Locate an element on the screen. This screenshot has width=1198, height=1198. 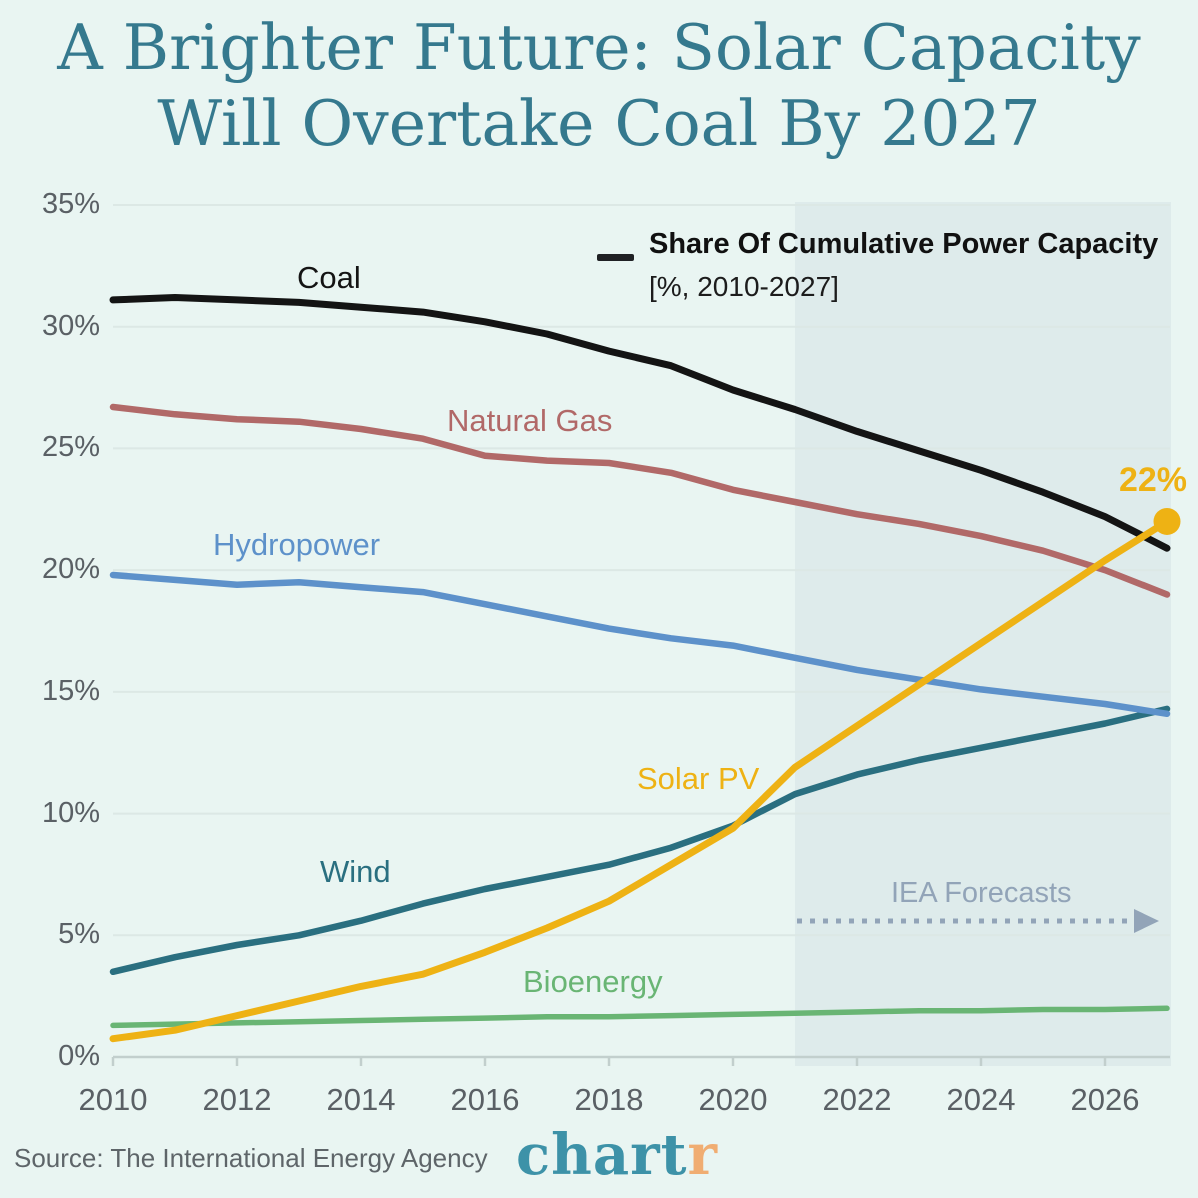
y-tick-label: 30% is located at coordinates (70, 325).